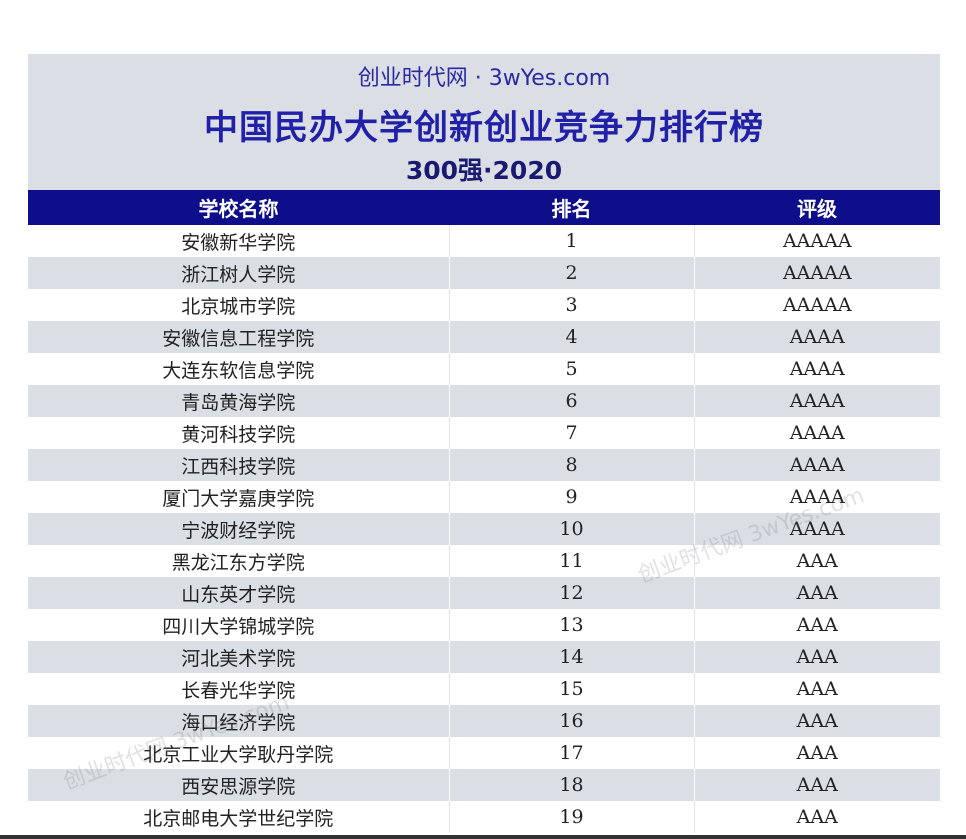 Image resolution: width=966 pixels, height=839 pixels. I want to click on rank-cell: 12, so click(571, 593).